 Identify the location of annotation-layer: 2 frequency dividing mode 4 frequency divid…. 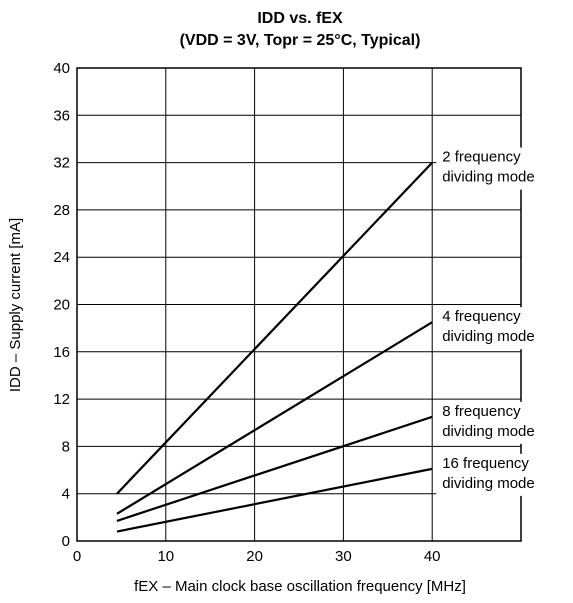
(498, 321).